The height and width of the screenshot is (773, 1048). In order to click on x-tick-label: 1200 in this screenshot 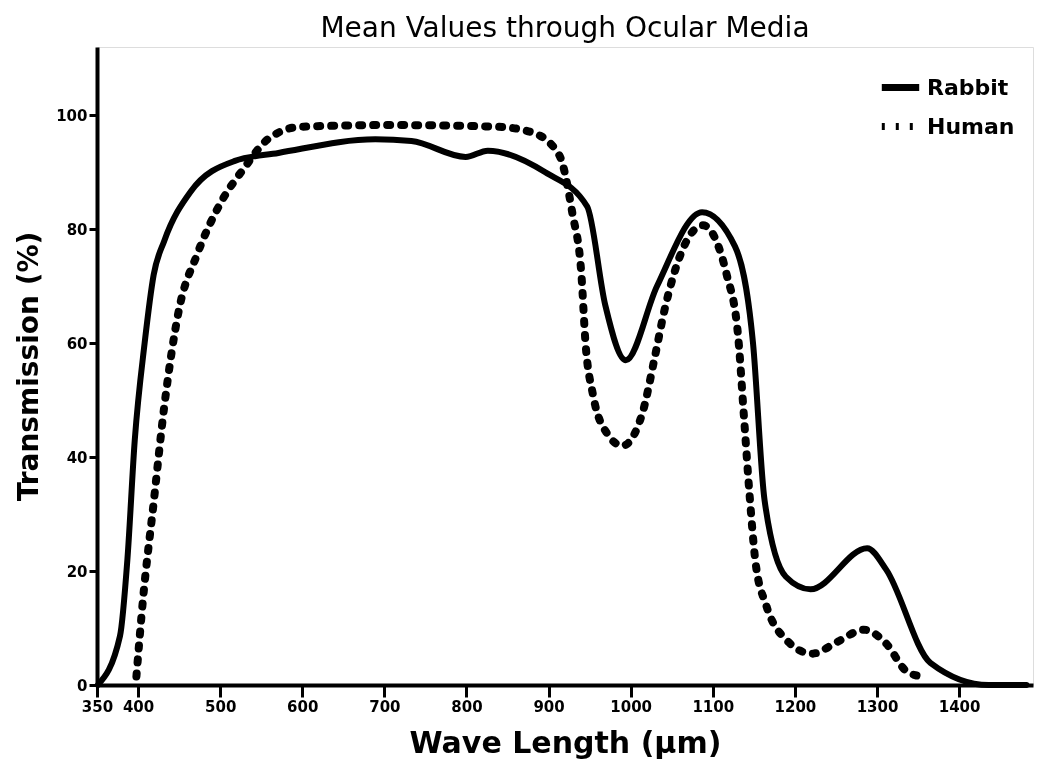, I will do `click(795, 706)`.